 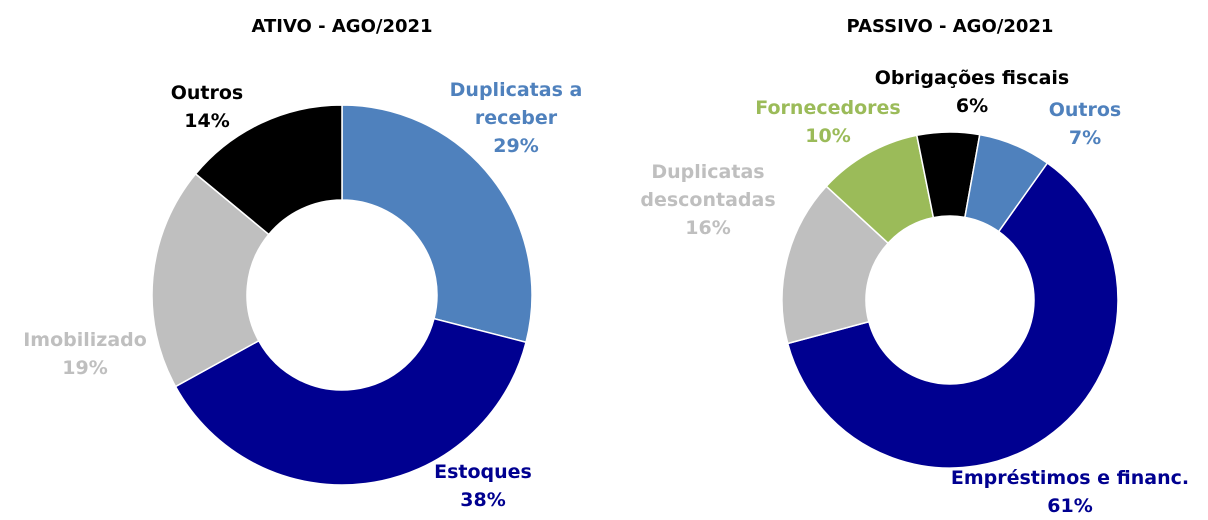 What do you see at coordinates (85, 354) in the screenshot?
I see `segment-label: Imobilizado 19%` at bounding box center [85, 354].